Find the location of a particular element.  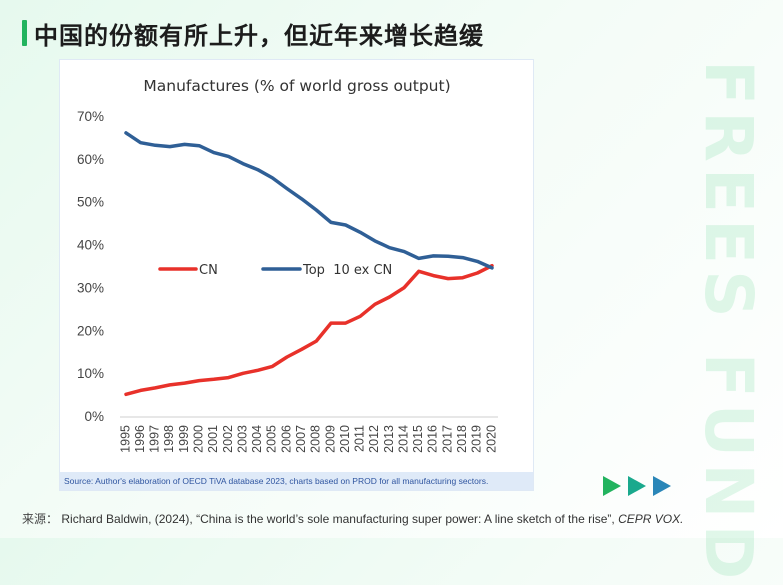

x-tick-label: 2011 is located at coordinates (360, 438).